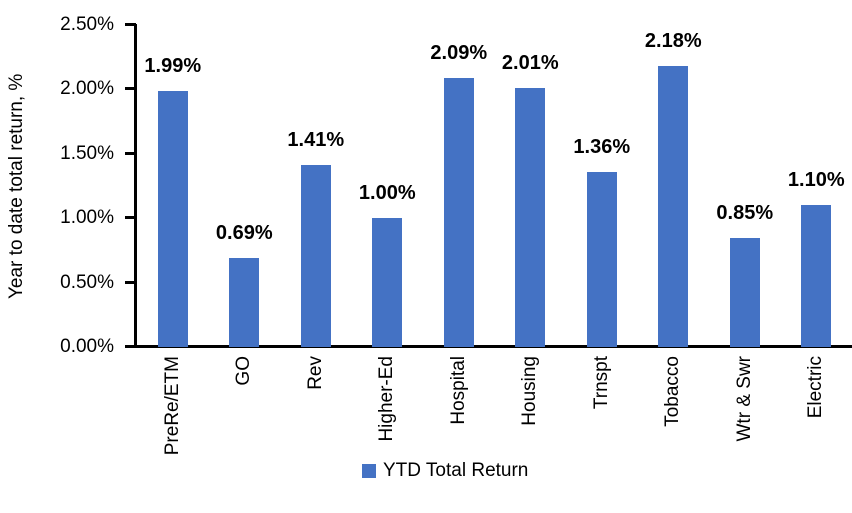 The image size is (852, 513). I want to click on x-axis-line, so click(488, 346).